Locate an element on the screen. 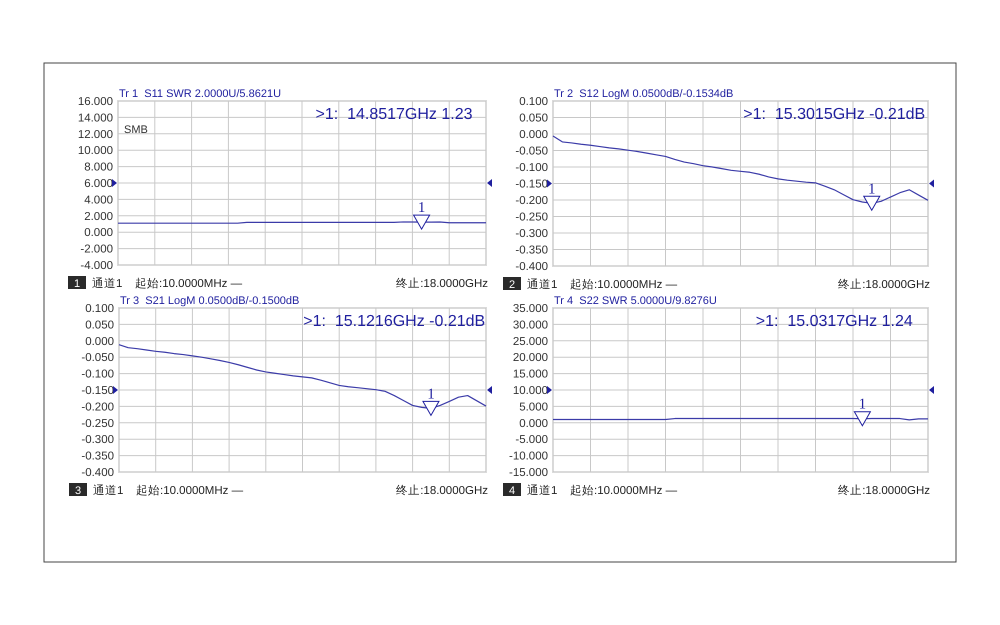 The image size is (1000, 625). y-tick-label: 14.000 is located at coordinates (95, 118).